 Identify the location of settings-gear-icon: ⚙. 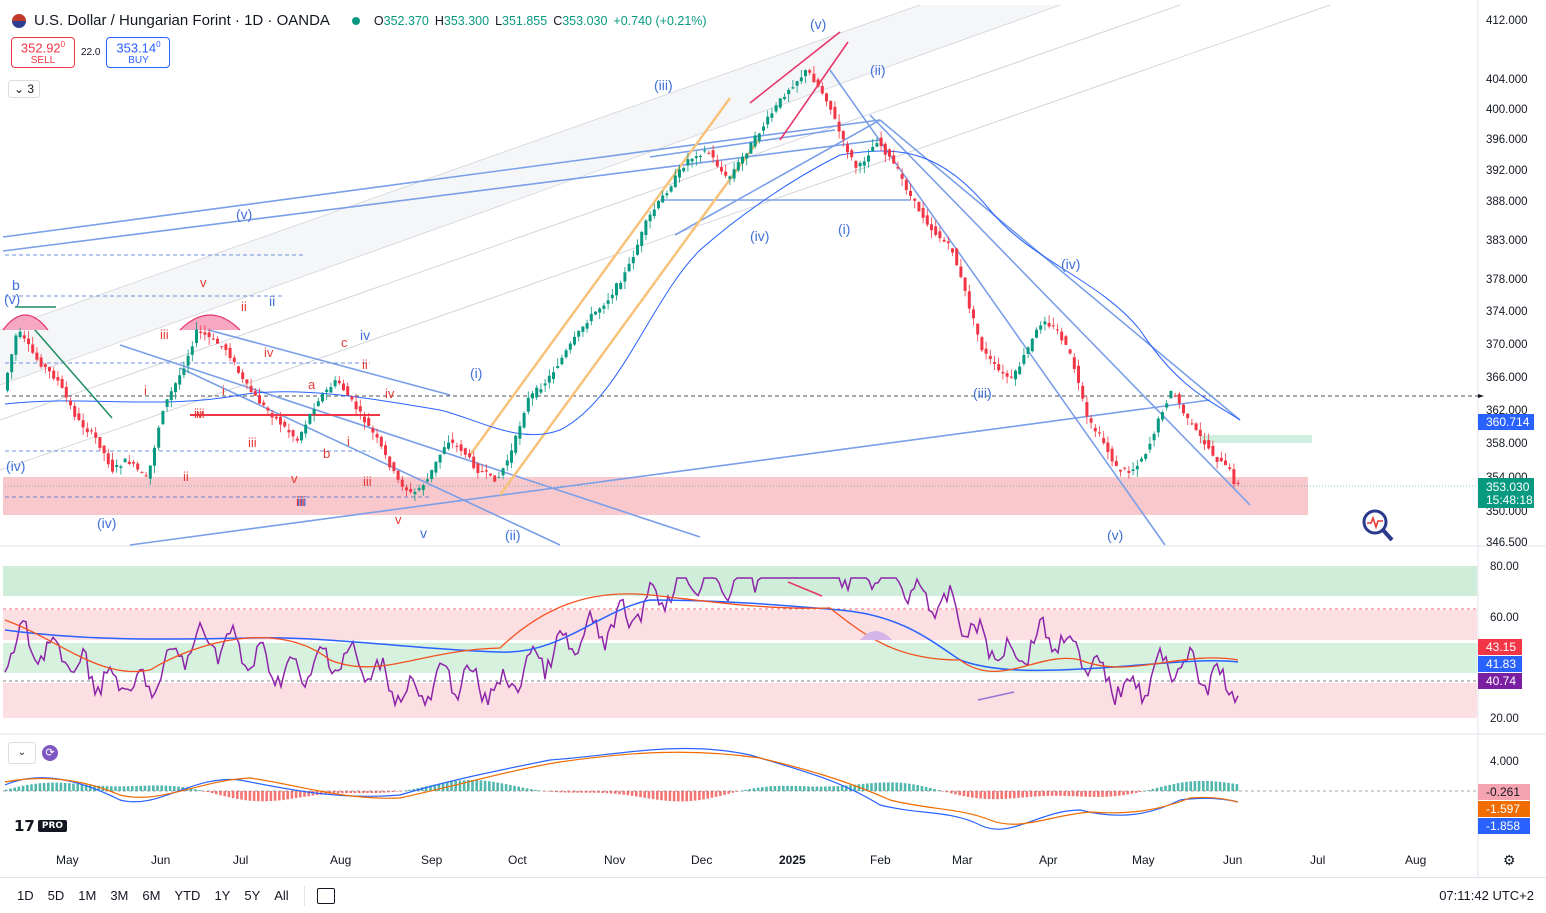
(1509, 860).